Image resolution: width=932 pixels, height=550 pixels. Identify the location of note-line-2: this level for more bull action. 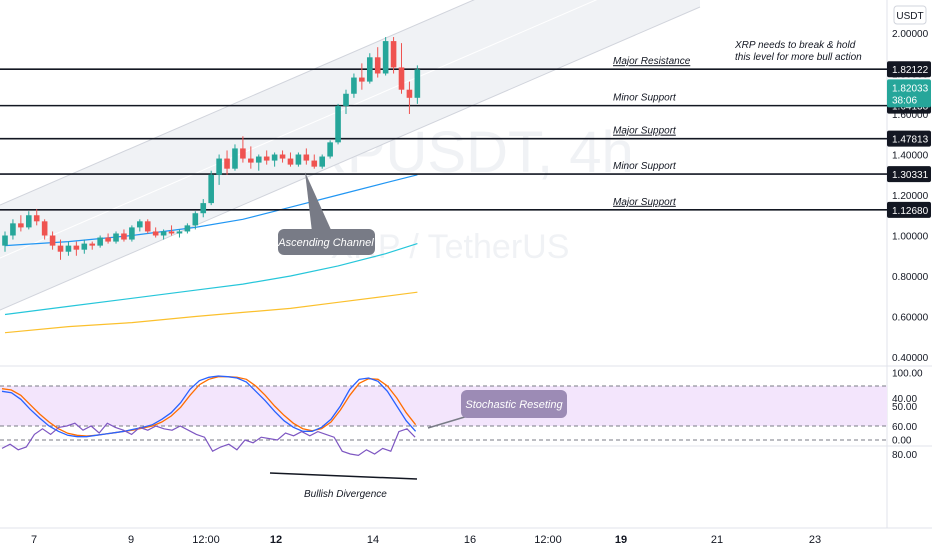
(798, 57).